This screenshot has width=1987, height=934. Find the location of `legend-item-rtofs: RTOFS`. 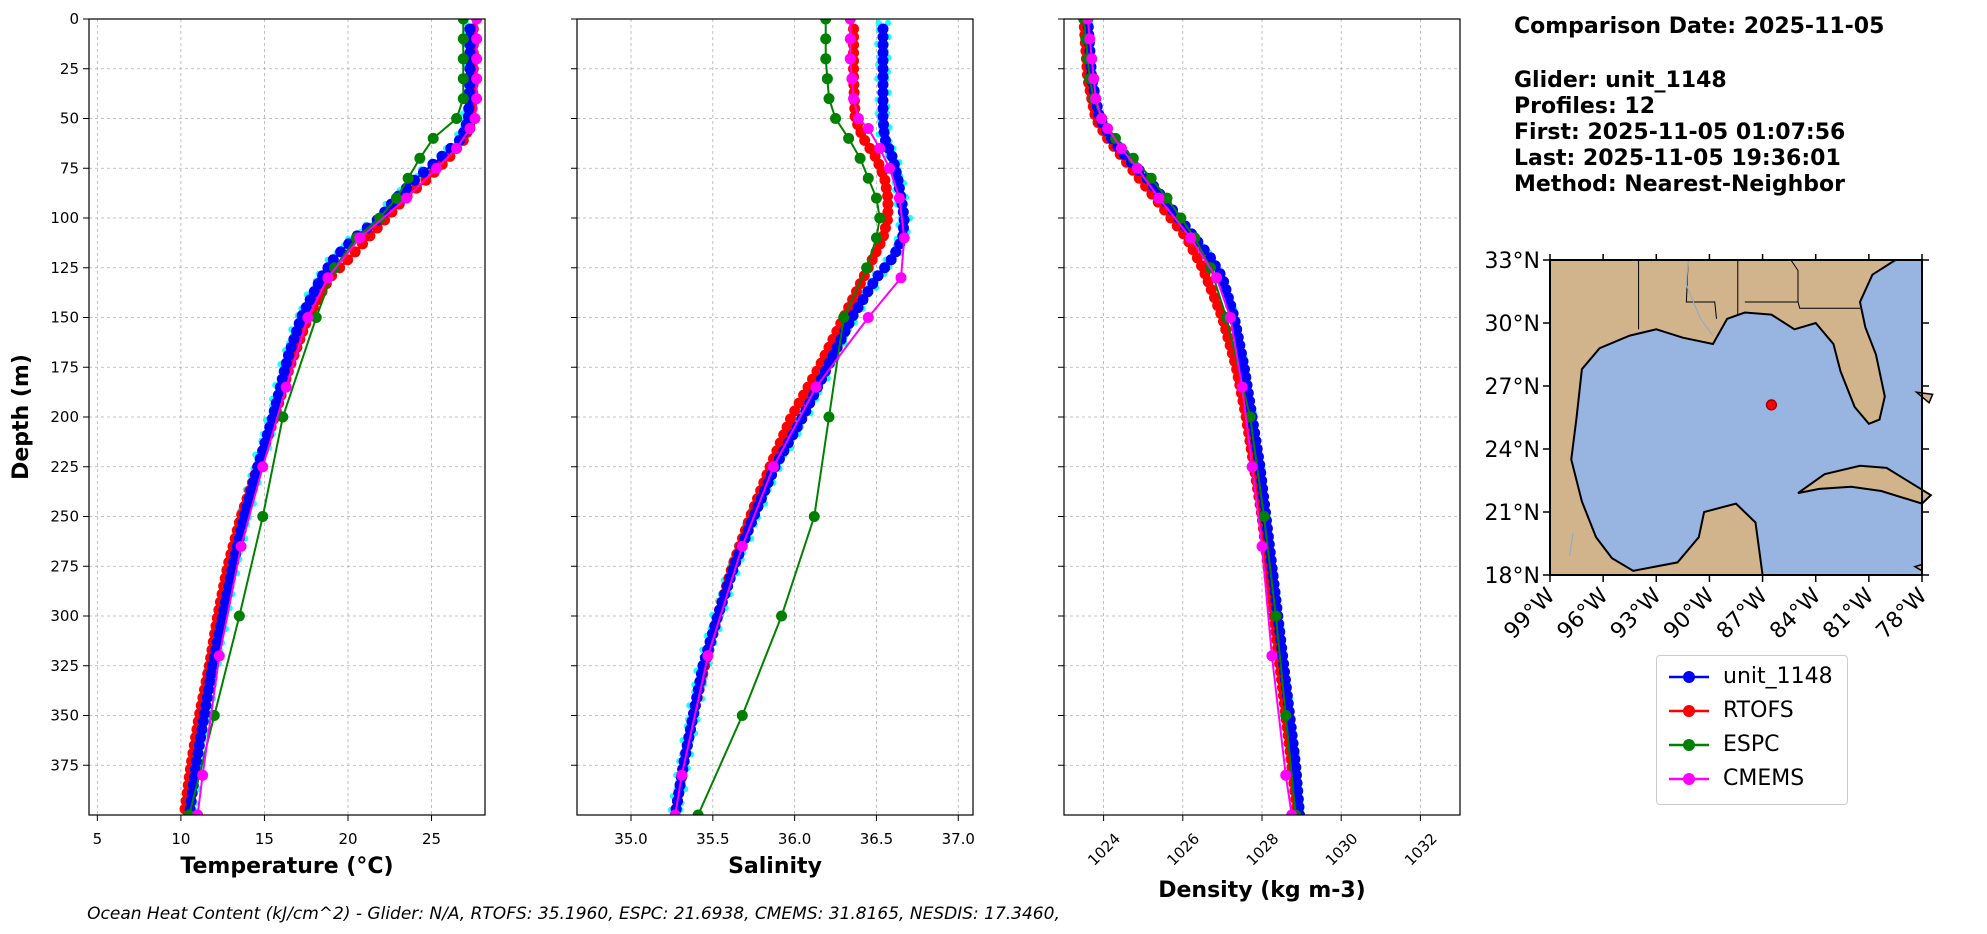

legend-item-rtofs: RTOFS is located at coordinates (1753, 711).